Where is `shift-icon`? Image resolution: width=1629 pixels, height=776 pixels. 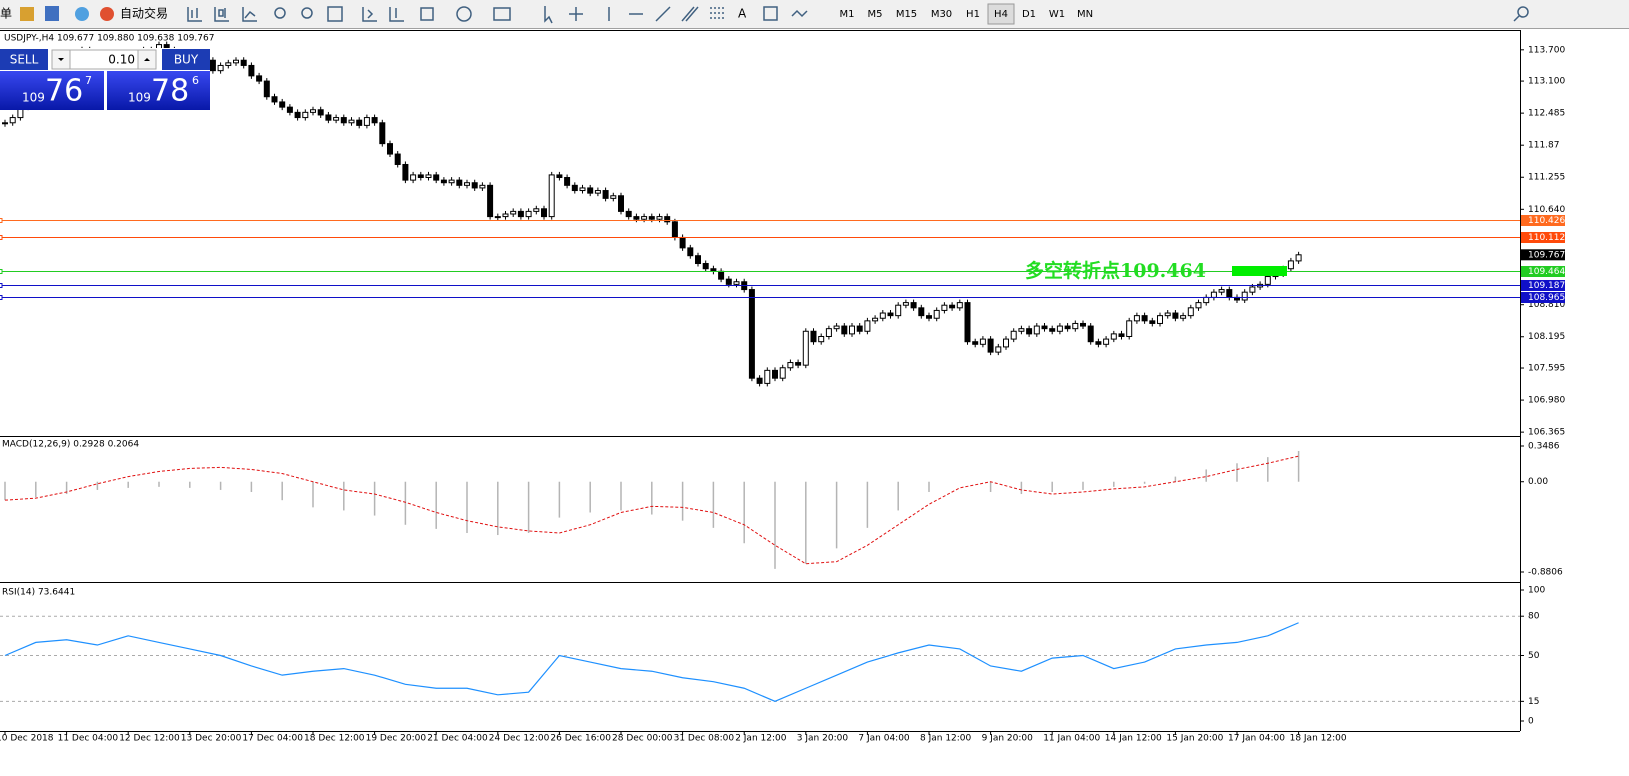 shift-icon is located at coordinates (396, 14).